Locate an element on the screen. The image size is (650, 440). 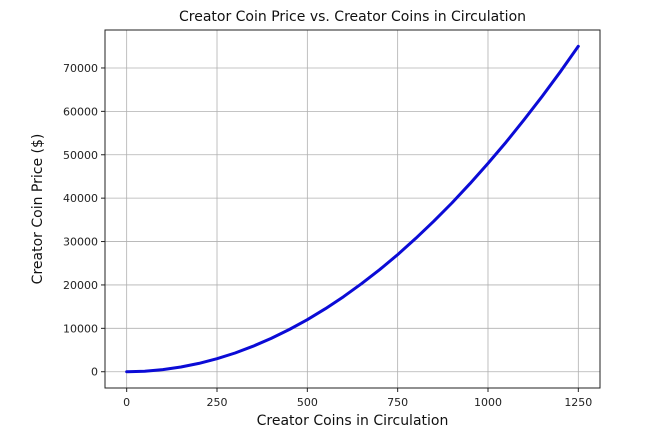
x-tick-label: 500 is located at coordinates (307, 402).